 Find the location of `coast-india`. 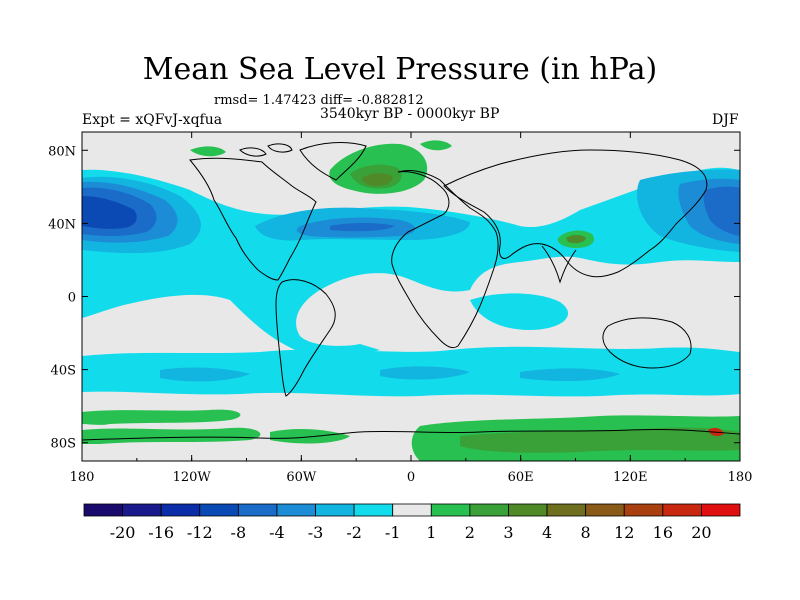

coast-india is located at coordinates (559, 264).